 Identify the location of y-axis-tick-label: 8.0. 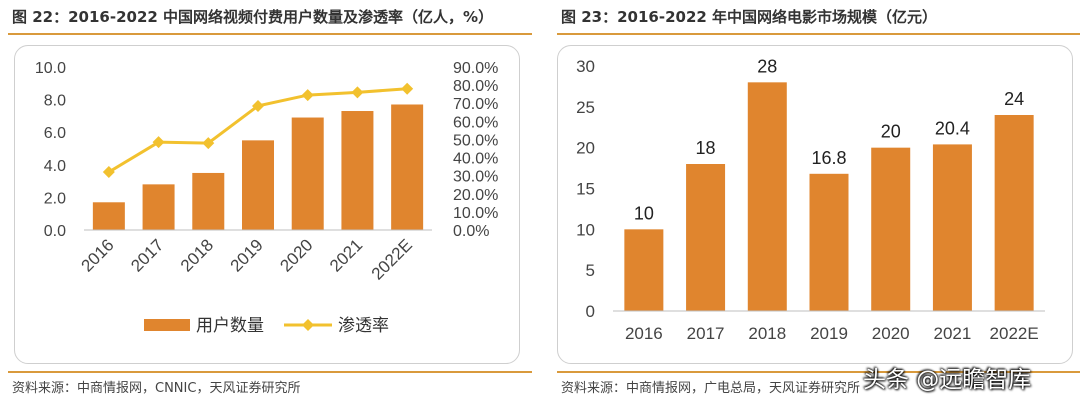
(55, 101).